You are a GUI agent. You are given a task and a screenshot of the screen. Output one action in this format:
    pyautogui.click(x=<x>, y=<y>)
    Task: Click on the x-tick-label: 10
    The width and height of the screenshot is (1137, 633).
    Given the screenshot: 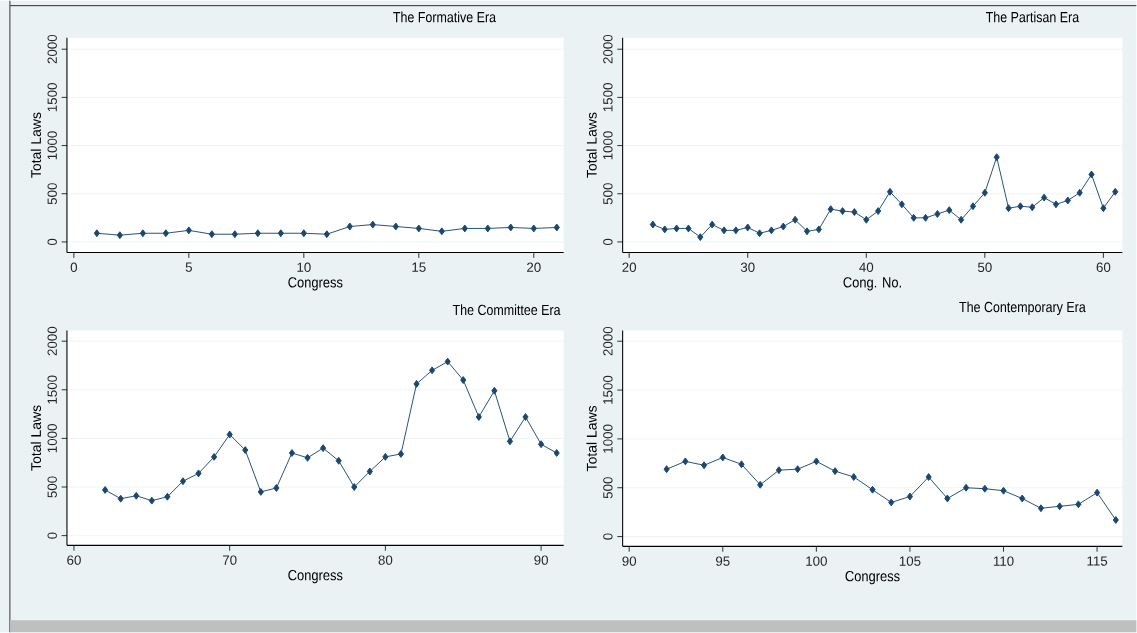 What is the action you would take?
    pyautogui.click(x=304, y=267)
    